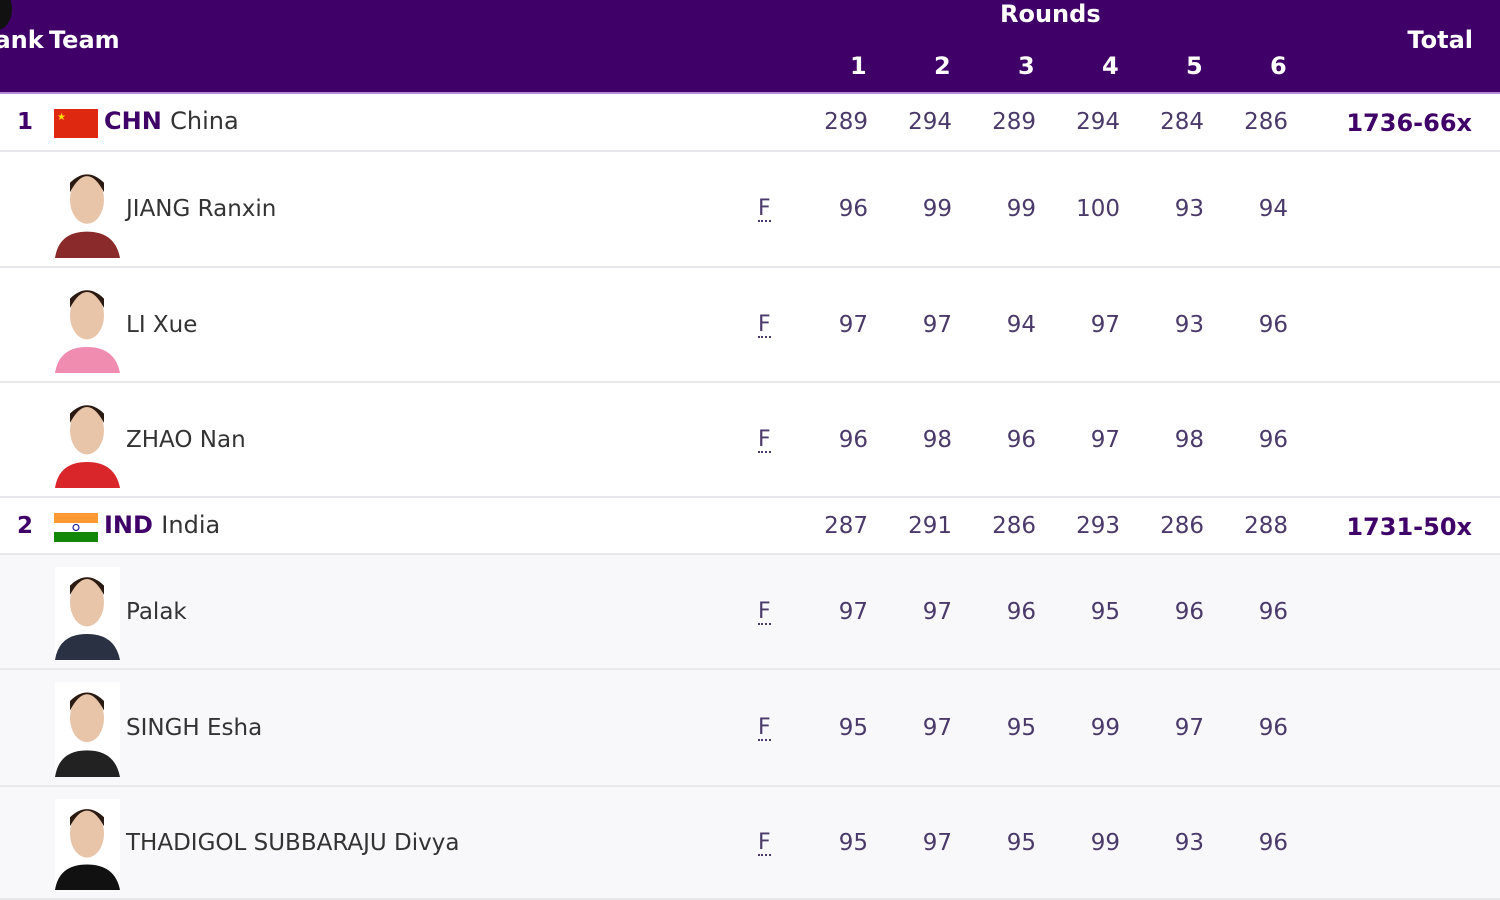 This screenshot has height=900, width=1500. Describe the element at coordinates (76, 123) in the screenshot. I see `china-flag-icon: ★` at that location.